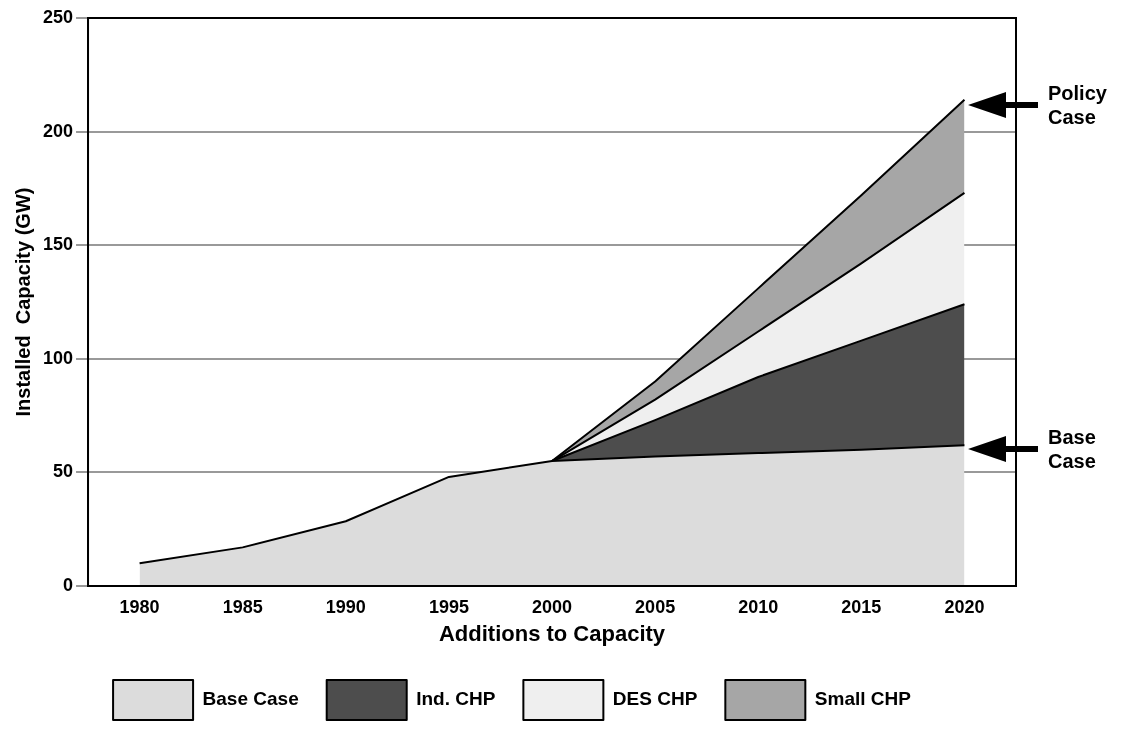 The width and height of the screenshot is (1146, 740). I want to click on legend-label: Base Case, so click(250, 699).